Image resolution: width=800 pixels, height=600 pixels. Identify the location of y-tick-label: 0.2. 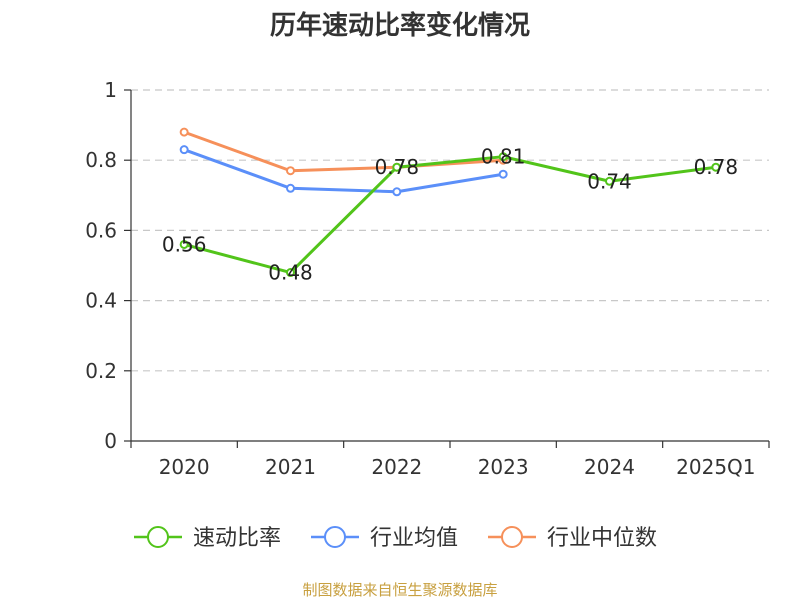
(101, 371).